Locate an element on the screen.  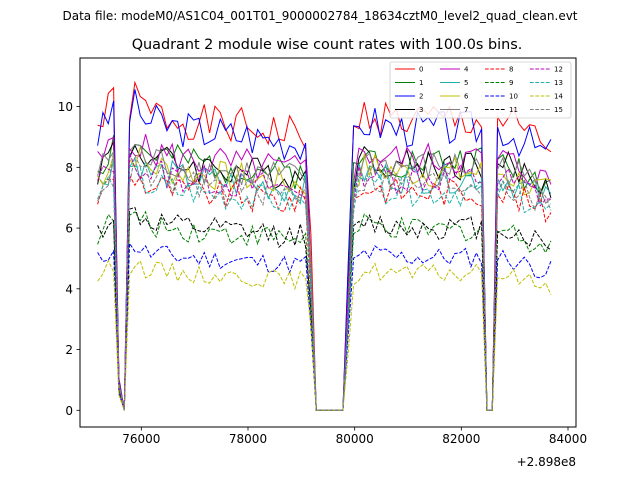
legend-label-3: 3 is located at coordinates (421, 110).